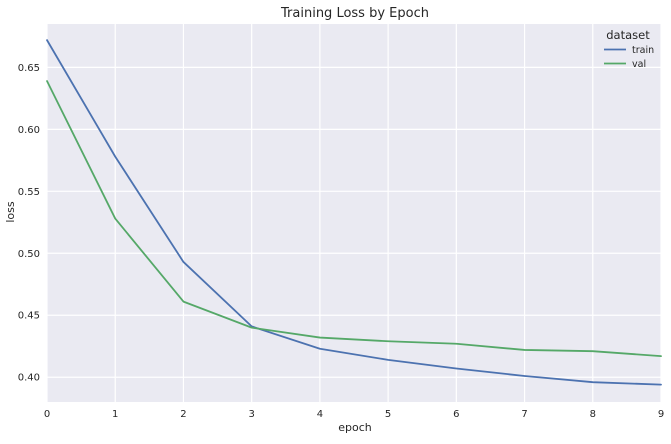 This screenshot has width=671, height=444. Describe the element at coordinates (524, 414) in the screenshot. I see `x-tick-label: 7` at that location.